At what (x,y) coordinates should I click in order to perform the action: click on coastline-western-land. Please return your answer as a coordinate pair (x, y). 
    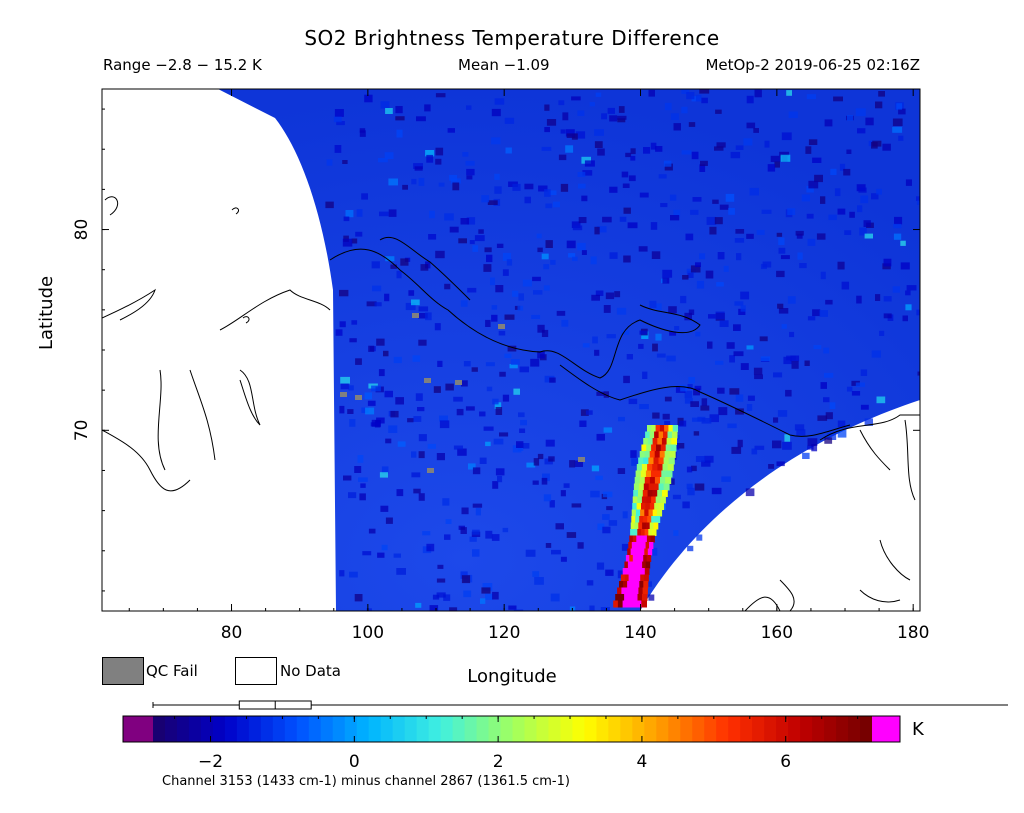
    Looking at the image, I should click on (216, 390).